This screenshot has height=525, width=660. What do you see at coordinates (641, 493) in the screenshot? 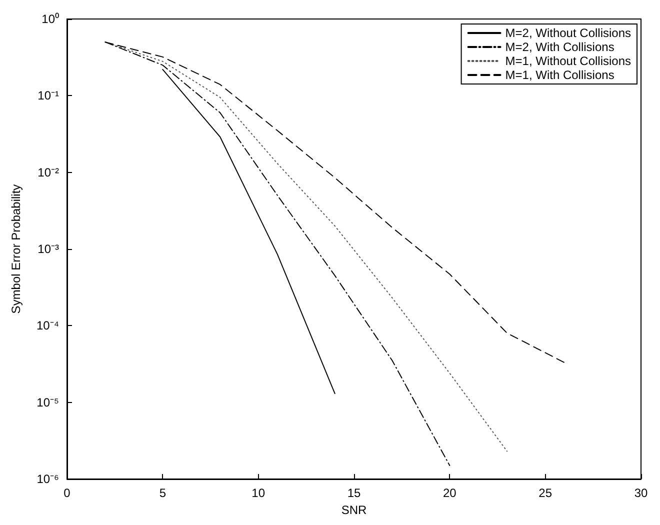
I see `x-tick-label: 30` at bounding box center [641, 493].